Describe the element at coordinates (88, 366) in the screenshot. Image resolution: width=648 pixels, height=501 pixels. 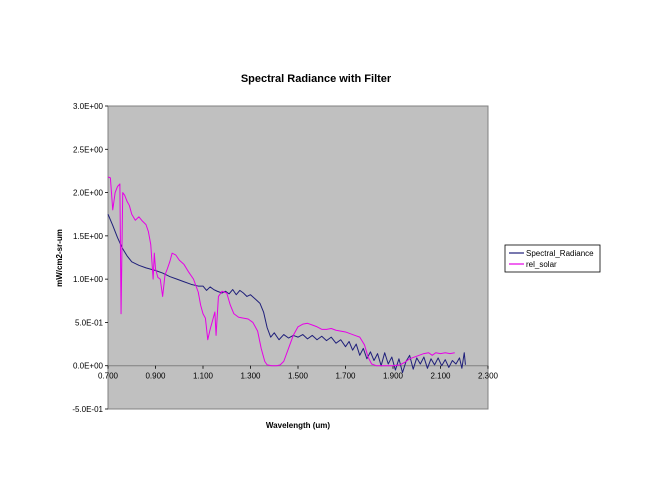
I see `y-tick-label: 0.0E+00` at that location.